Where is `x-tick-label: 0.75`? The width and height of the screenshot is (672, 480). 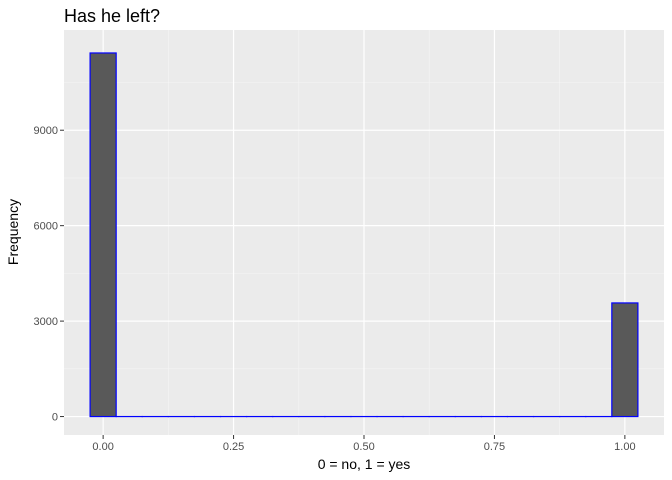
x-tick-label: 0.75 is located at coordinates (494, 447).